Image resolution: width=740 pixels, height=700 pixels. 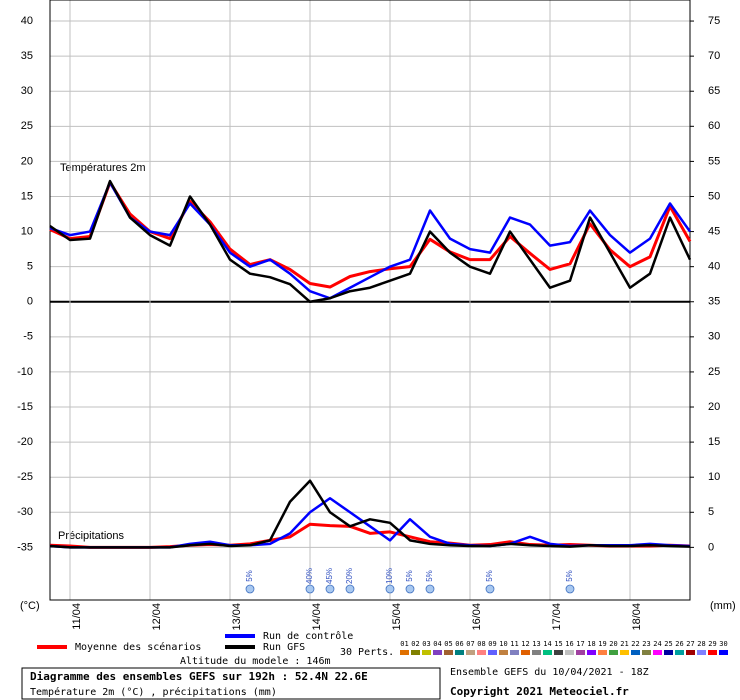 What do you see at coordinates (308, 636) in the screenshot?
I see `legend-control: Run de contrôle` at bounding box center [308, 636].